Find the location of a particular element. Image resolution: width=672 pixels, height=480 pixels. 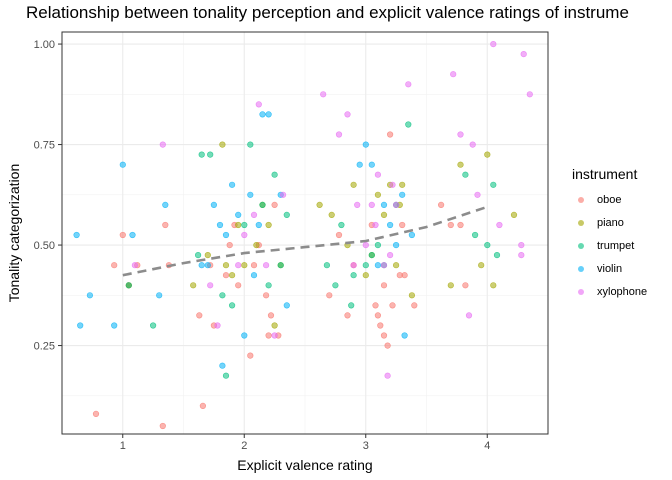

legend-label: piano is located at coordinates (610, 222).